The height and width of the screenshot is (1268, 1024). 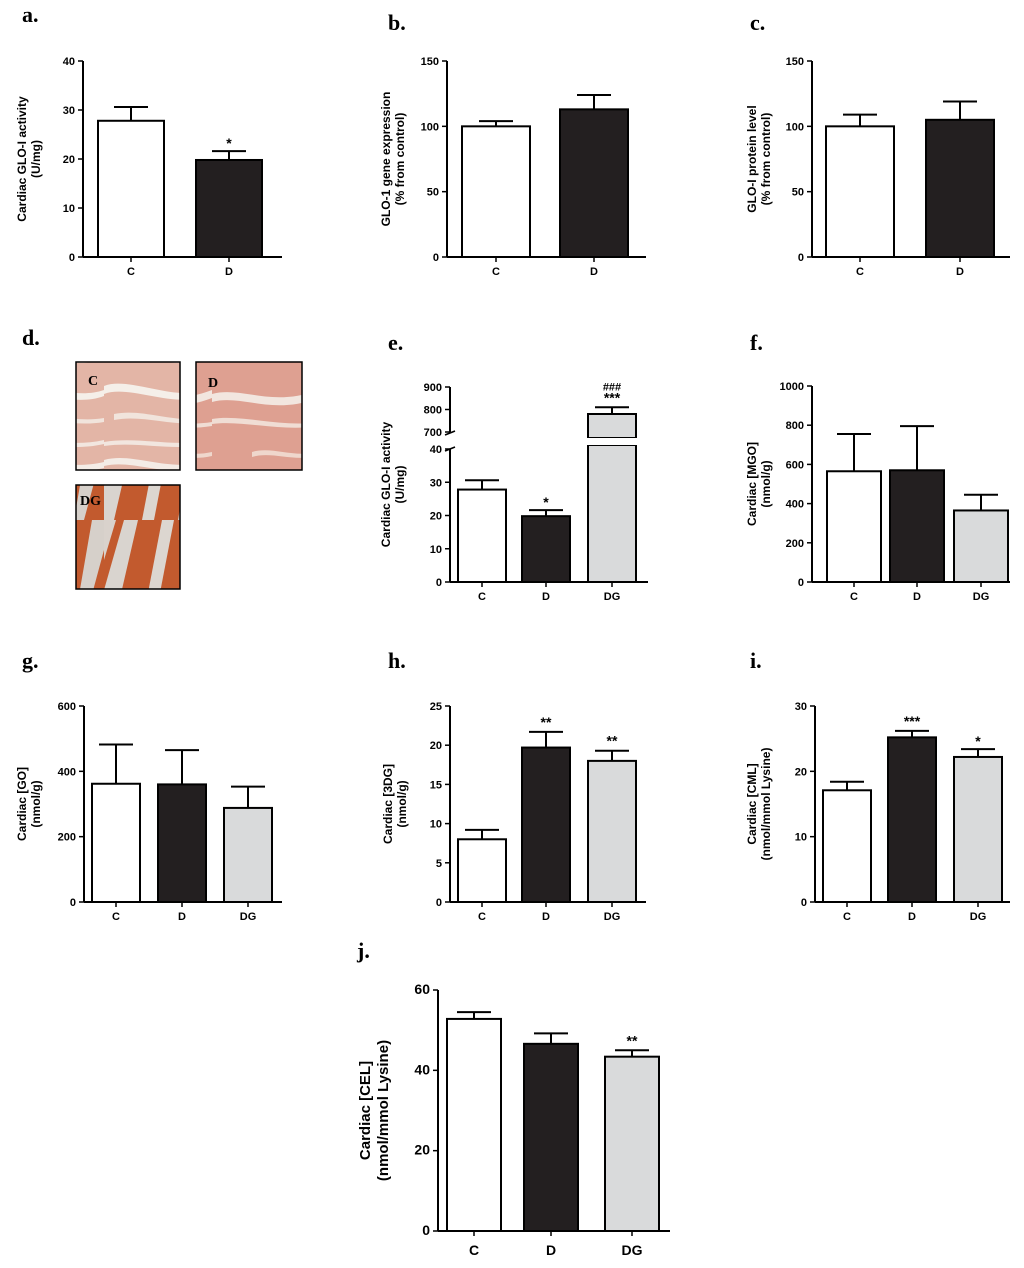 What do you see at coordinates (795, 544) in the screenshot?
I see `y-tick-label-f: 200` at bounding box center [795, 544].